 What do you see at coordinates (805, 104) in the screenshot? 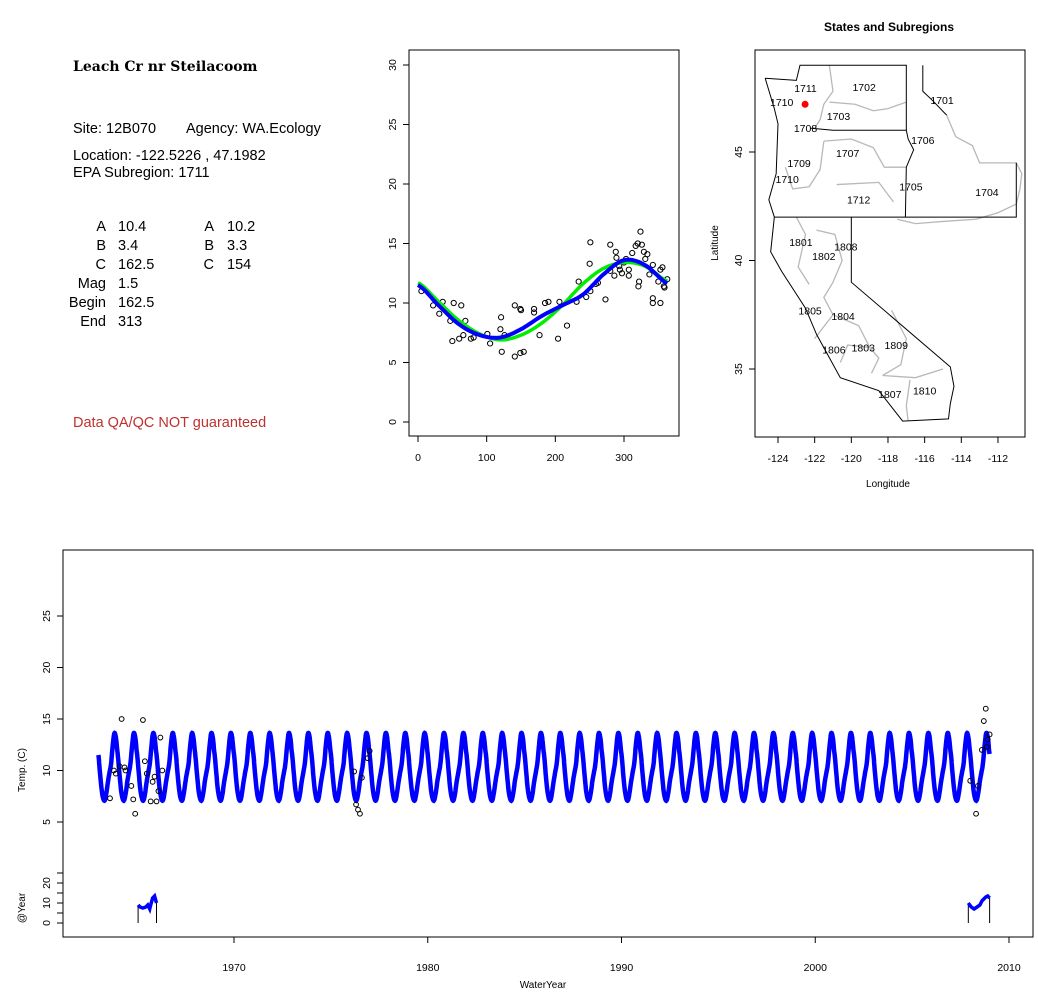
I see `site-marker` at bounding box center [805, 104].